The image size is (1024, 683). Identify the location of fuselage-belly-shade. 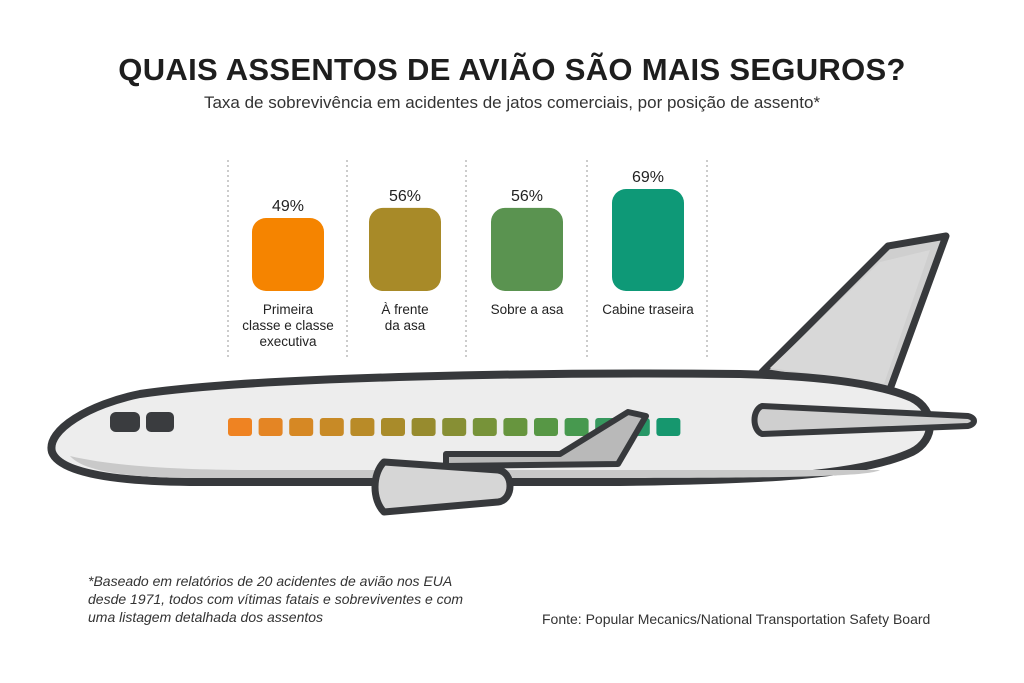
(475, 467).